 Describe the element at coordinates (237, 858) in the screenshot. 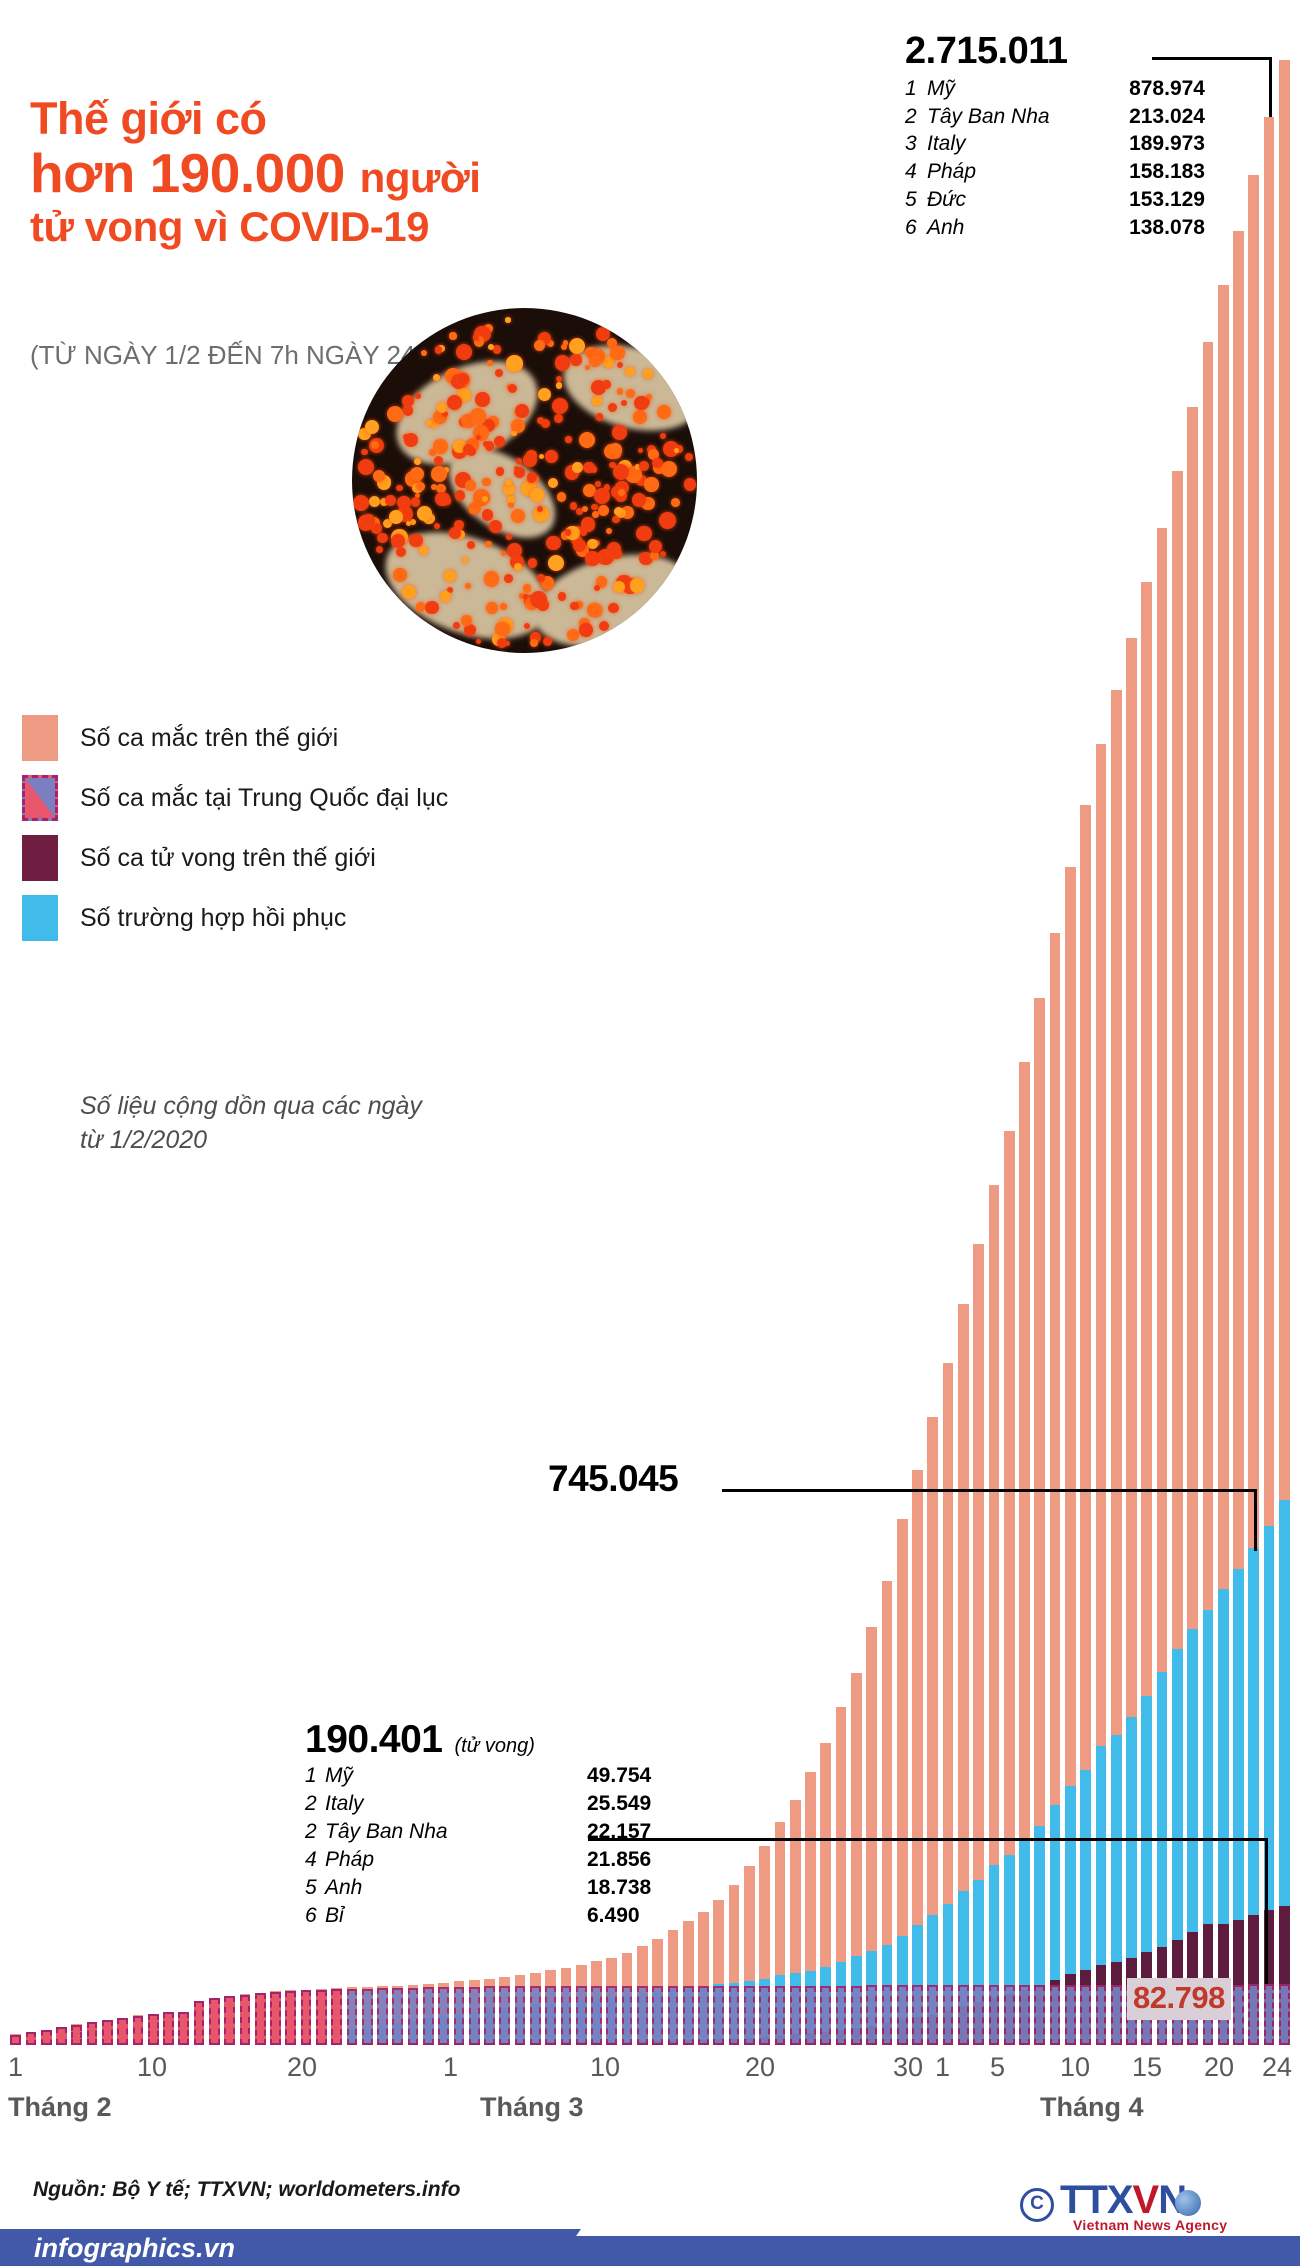

I see `legend-item-deaths-world: Số ca tử vong trên thế giới` at that location.